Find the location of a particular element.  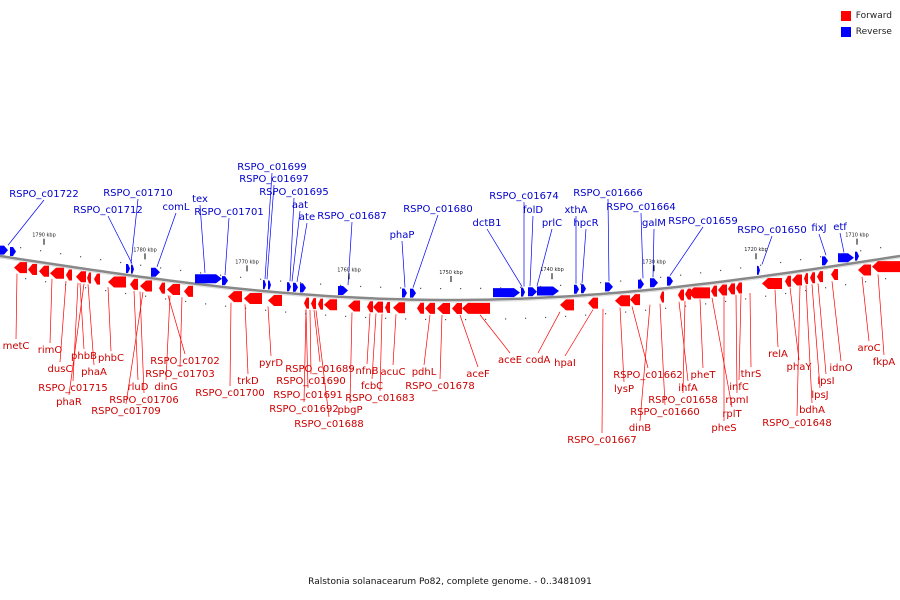

forward-gene-label: phbB is located at coordinates (84, 356).